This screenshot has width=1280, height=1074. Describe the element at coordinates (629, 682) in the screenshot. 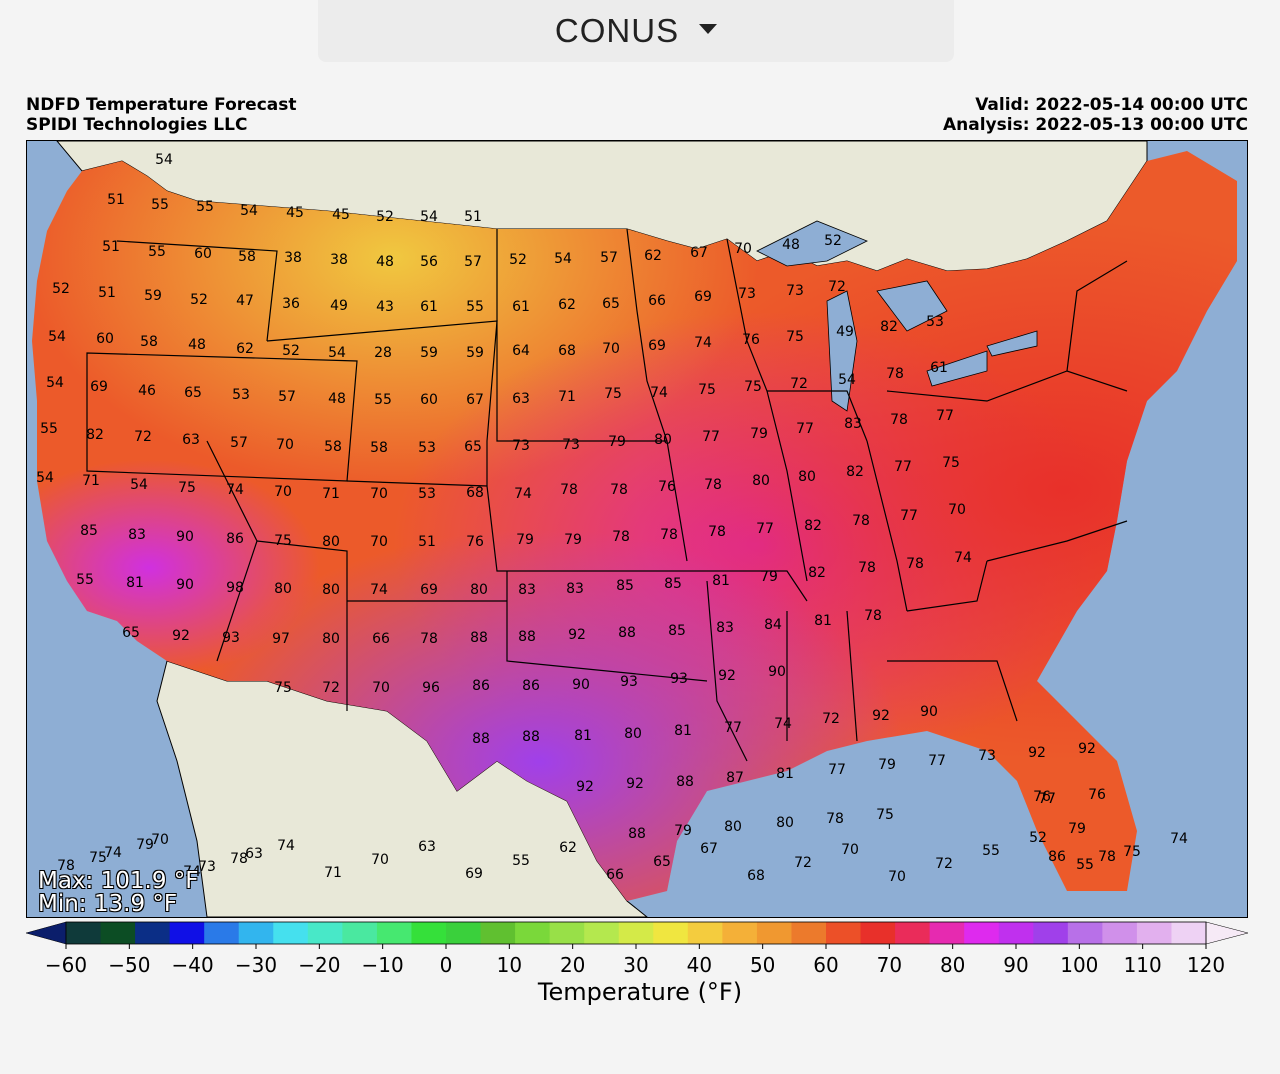

I see `station-value: 93` at that location.